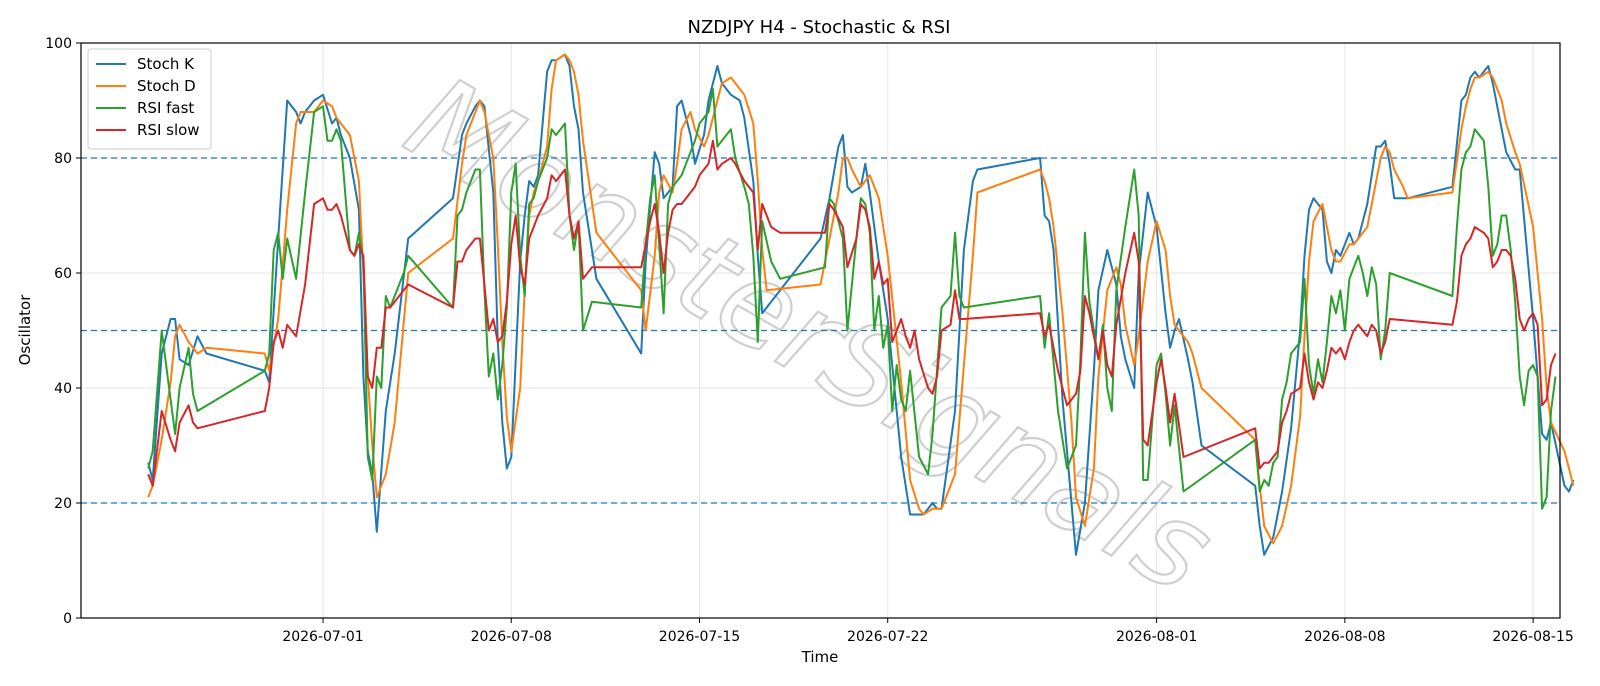 The image size is (1600, 686). What do you see at coordinates (1156, 637) in the screenshot?
I see `x-tick-label: 2026-08-01` at bounding box center [1156, 637].